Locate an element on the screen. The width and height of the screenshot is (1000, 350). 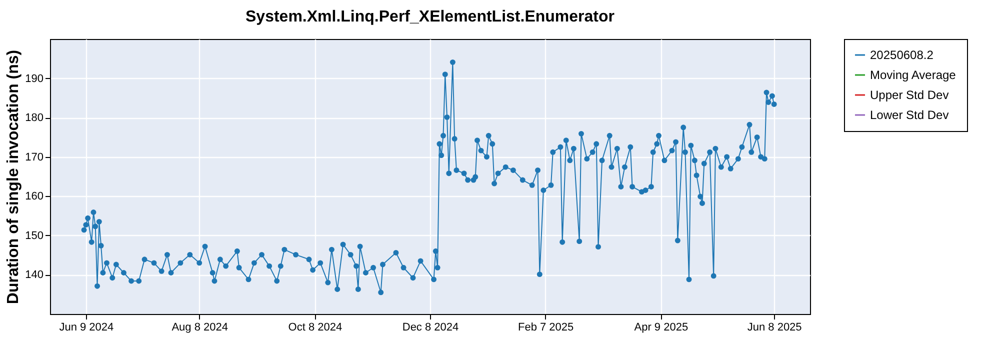
x-tick-label: Aug 8 2024 is located at coordinates (200, 328).